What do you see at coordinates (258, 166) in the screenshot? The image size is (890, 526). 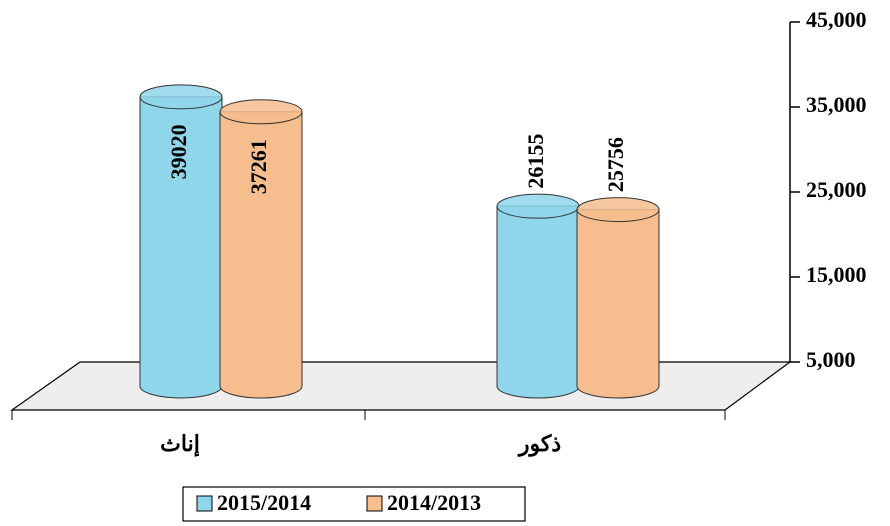 I see `value-label: 37261` at bounding box center [258, 166].